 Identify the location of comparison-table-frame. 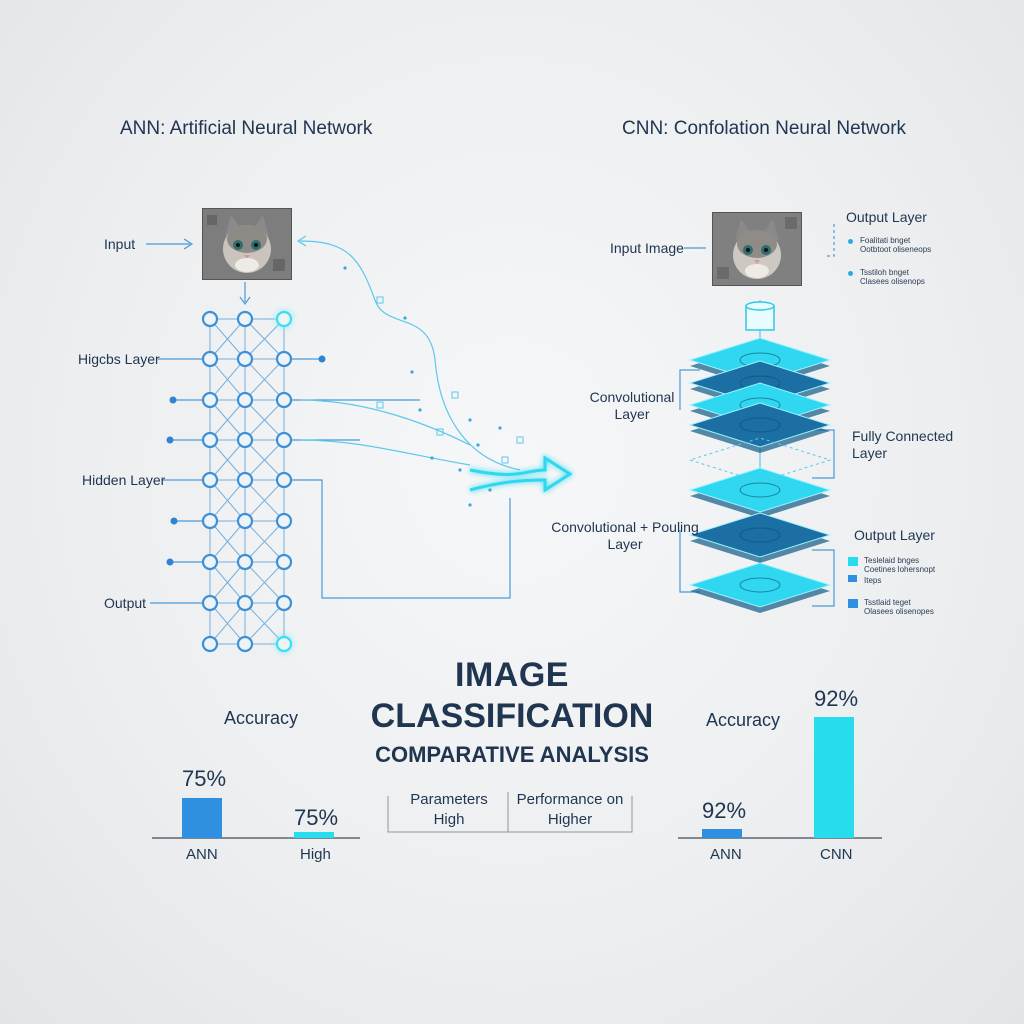
(510, 812).